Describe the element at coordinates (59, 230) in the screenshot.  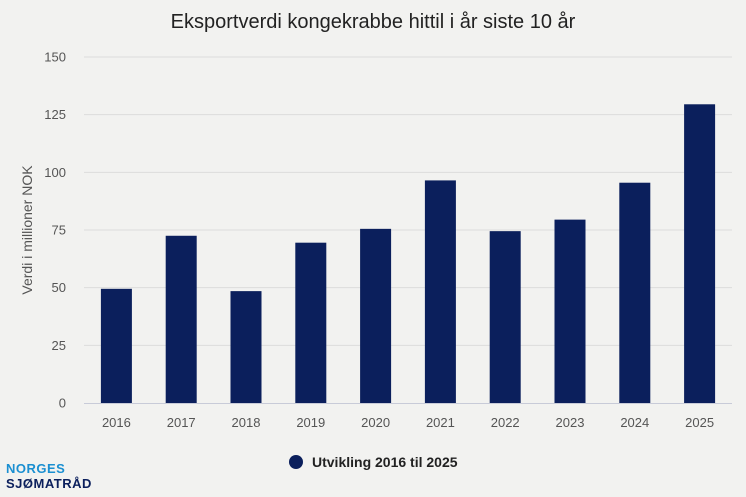
I see `y-tick-label: 75` at that location.